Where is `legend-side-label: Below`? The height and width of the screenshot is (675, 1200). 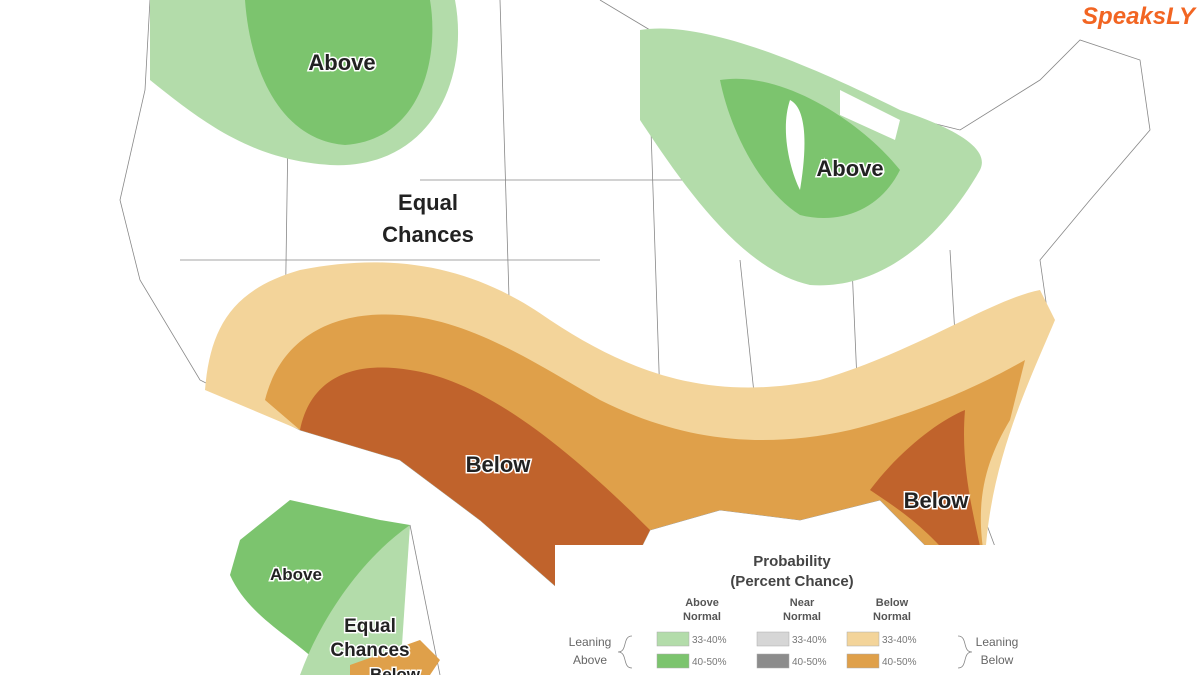
legend-side-label: Below is located at coordinates (997, 660).